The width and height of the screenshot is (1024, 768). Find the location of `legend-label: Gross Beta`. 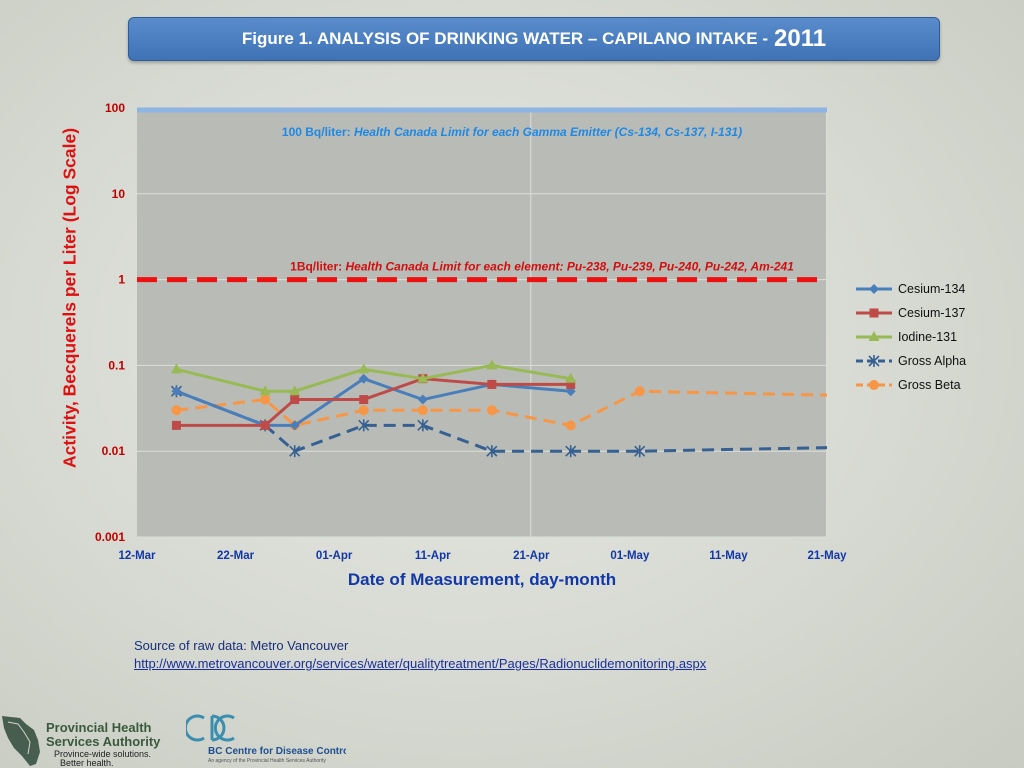

legend-label: Gross Beta is located at coordinates (929, 385).